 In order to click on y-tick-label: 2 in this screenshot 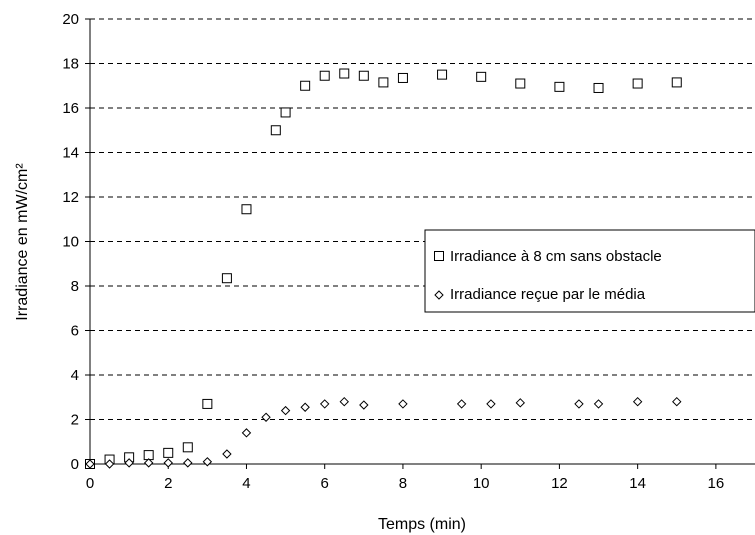, I will do `click(75, 420)`.